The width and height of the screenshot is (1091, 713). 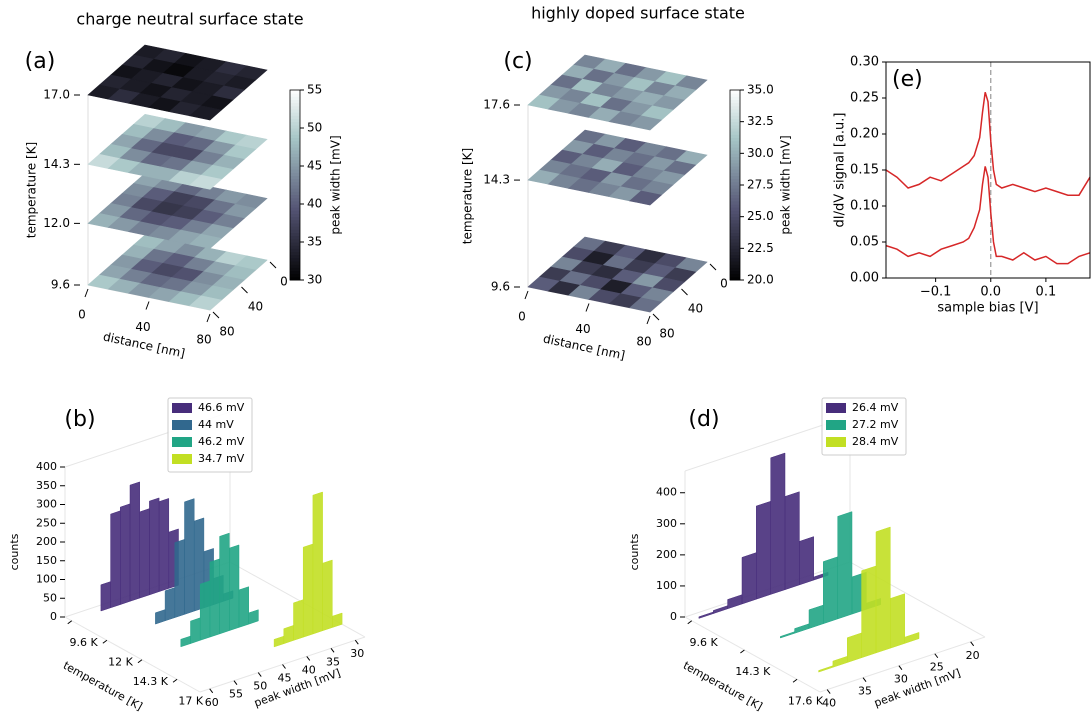 I want to click on x-tick-label: 25, so click(x=937, y=667).